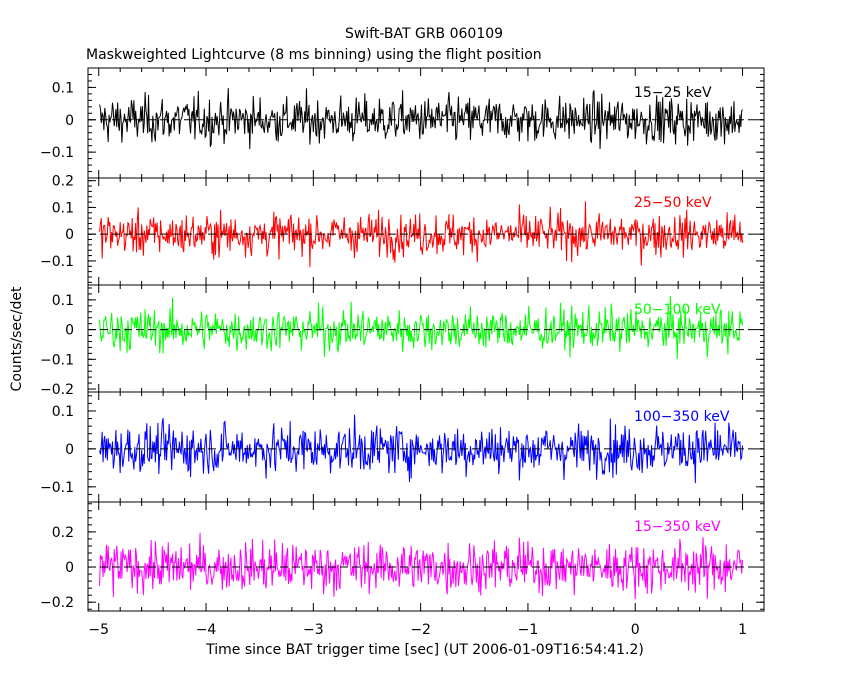  Describe the element at coordinates (421, 234) in the screenshot. I see `series-line-25-50-kev` at that location.